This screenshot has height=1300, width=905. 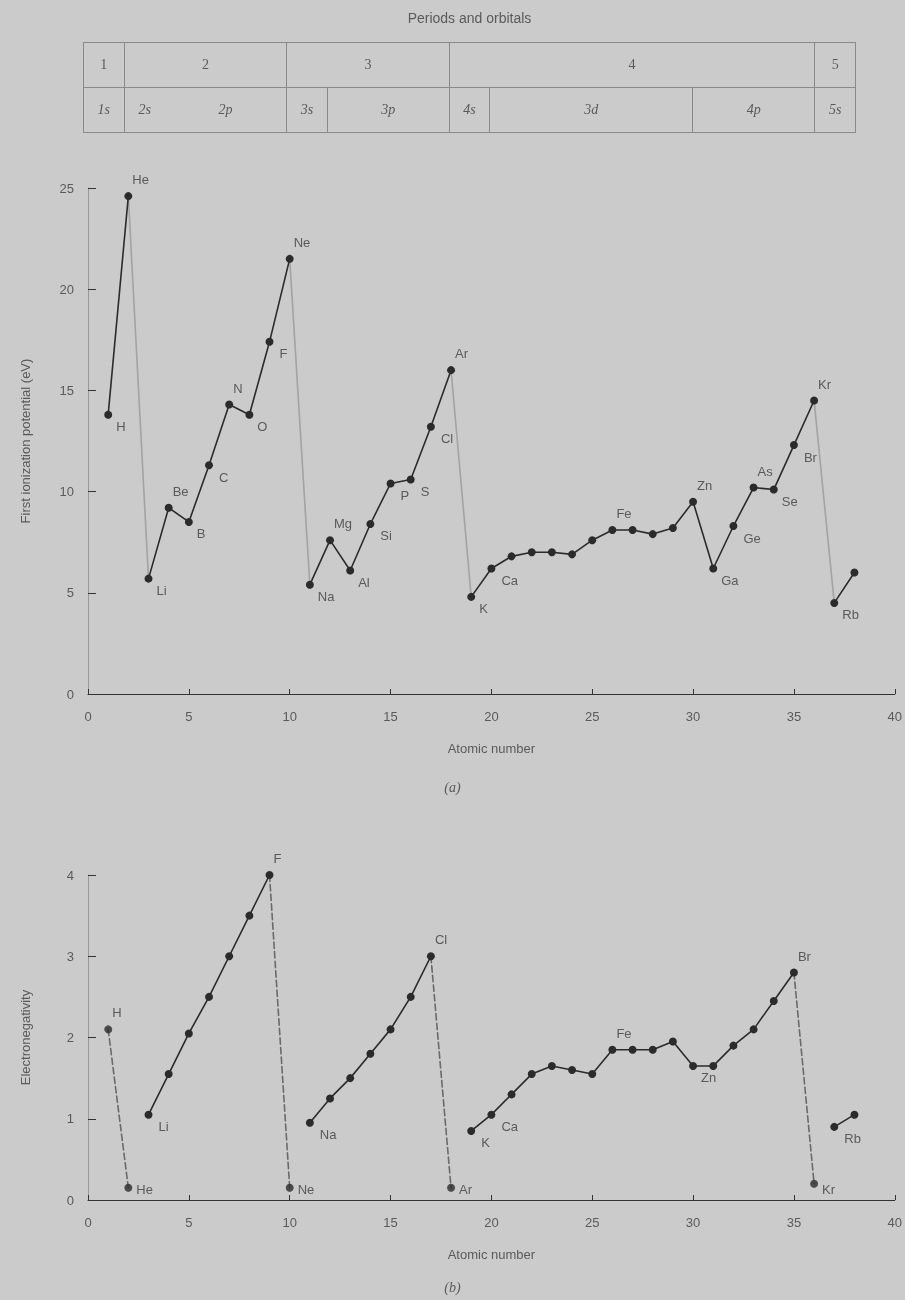 What do you see at coordinates (140, 180) in the screenshot?
I see `annotation: He` at bounding box center [140, 180].